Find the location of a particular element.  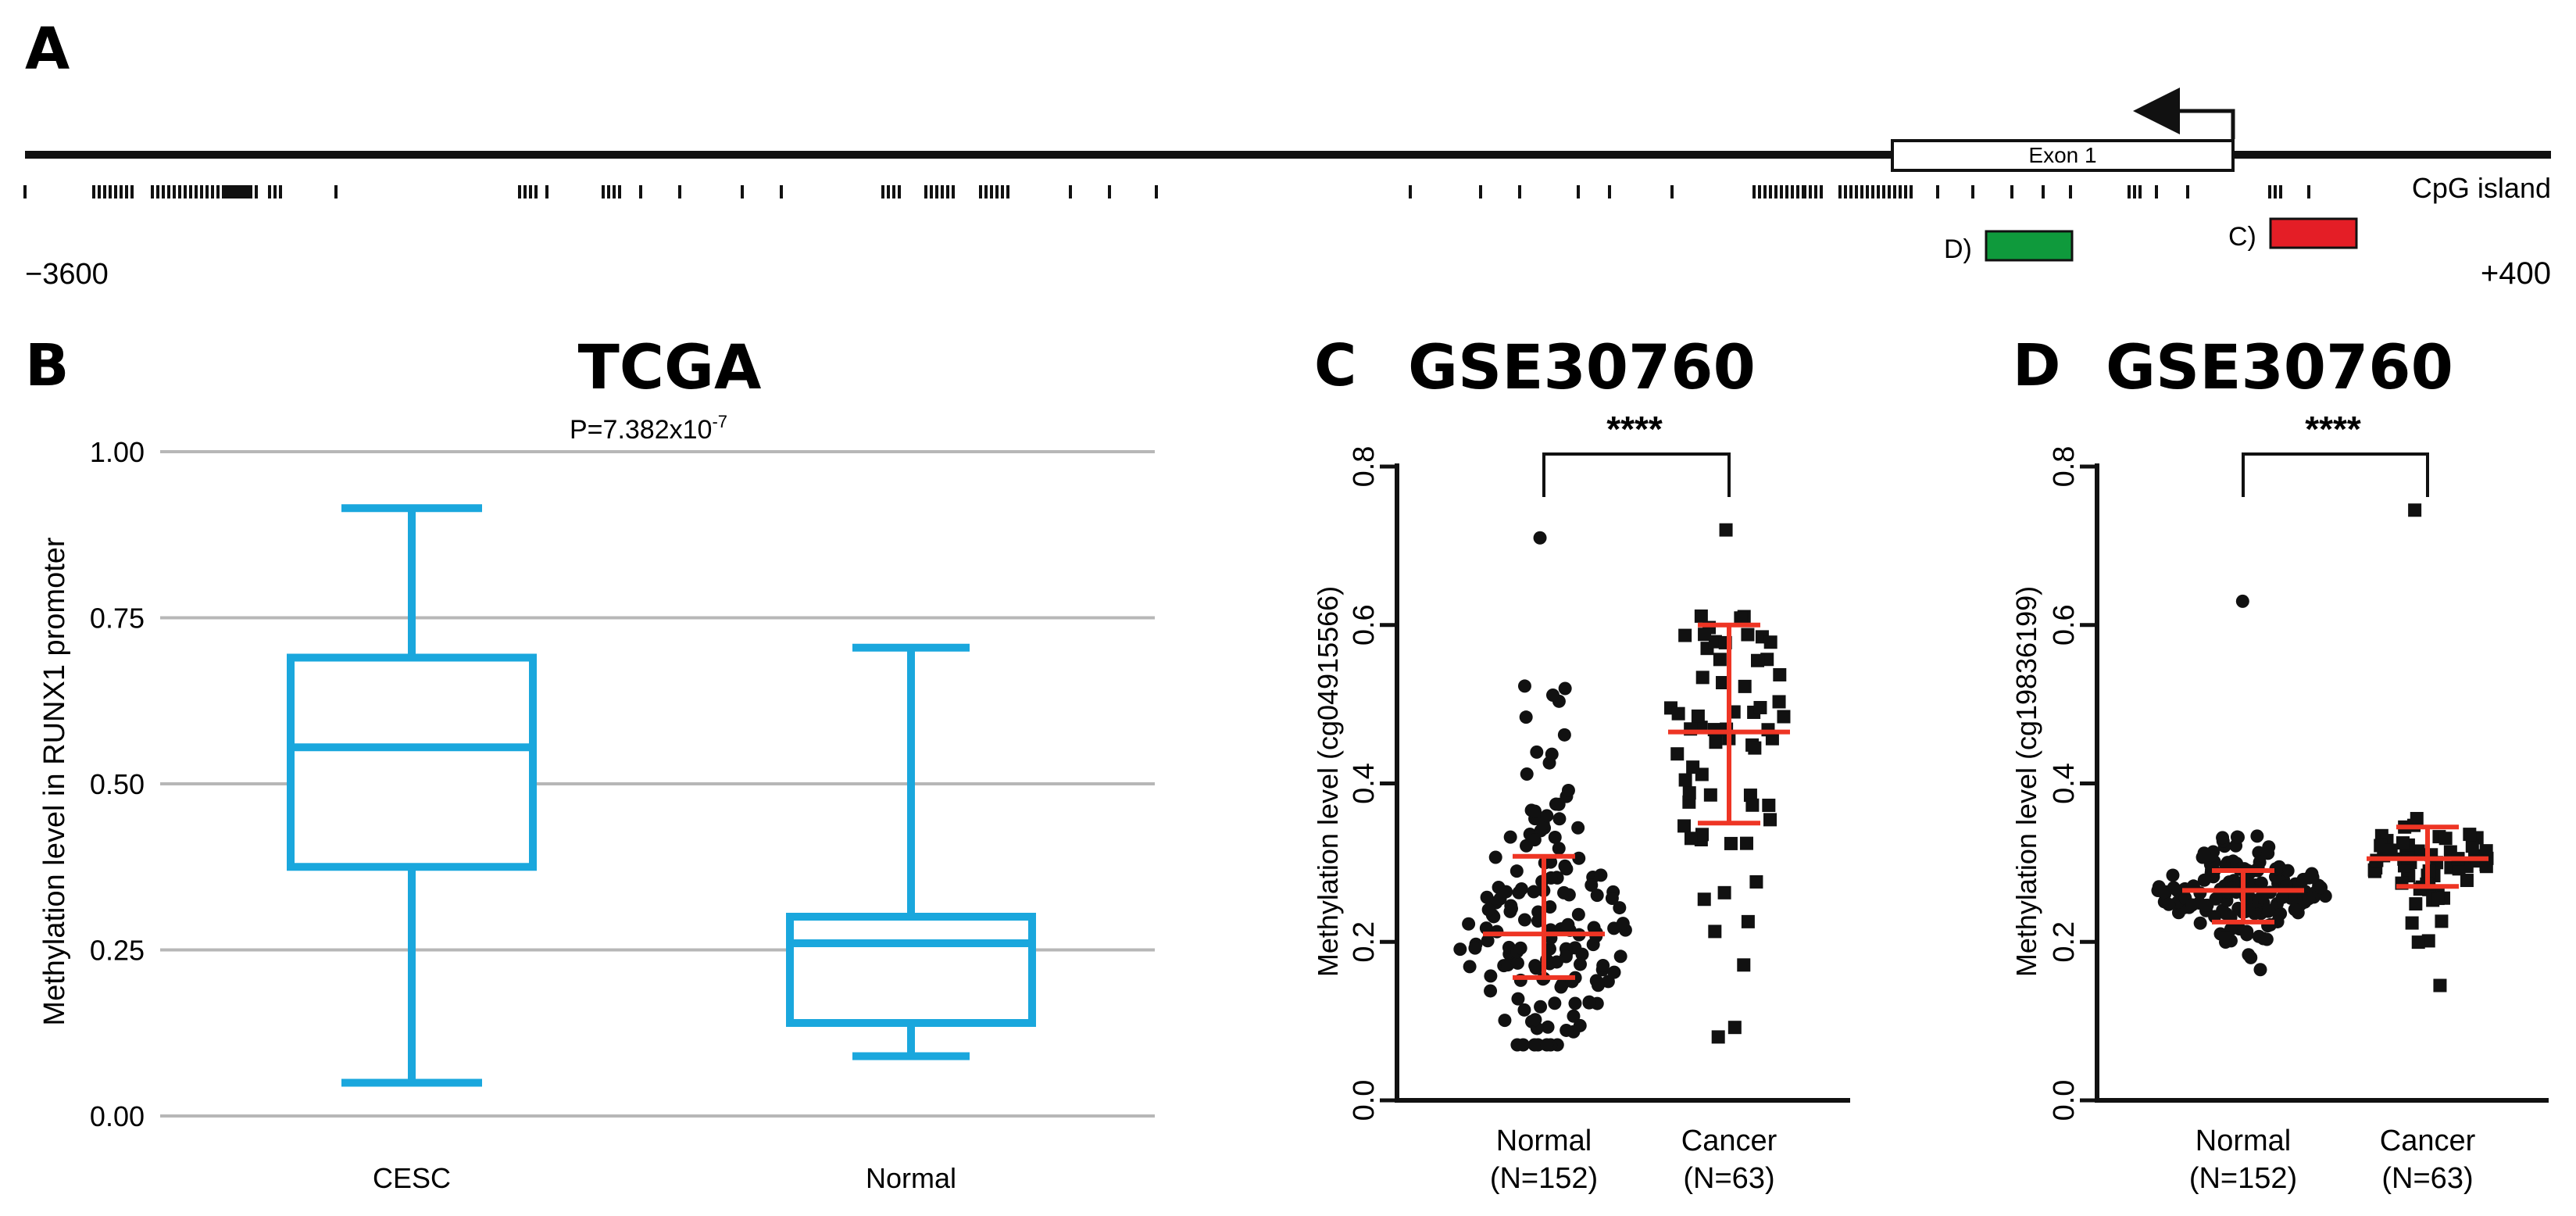

bracket-line is located at coordinates (1637, 474).